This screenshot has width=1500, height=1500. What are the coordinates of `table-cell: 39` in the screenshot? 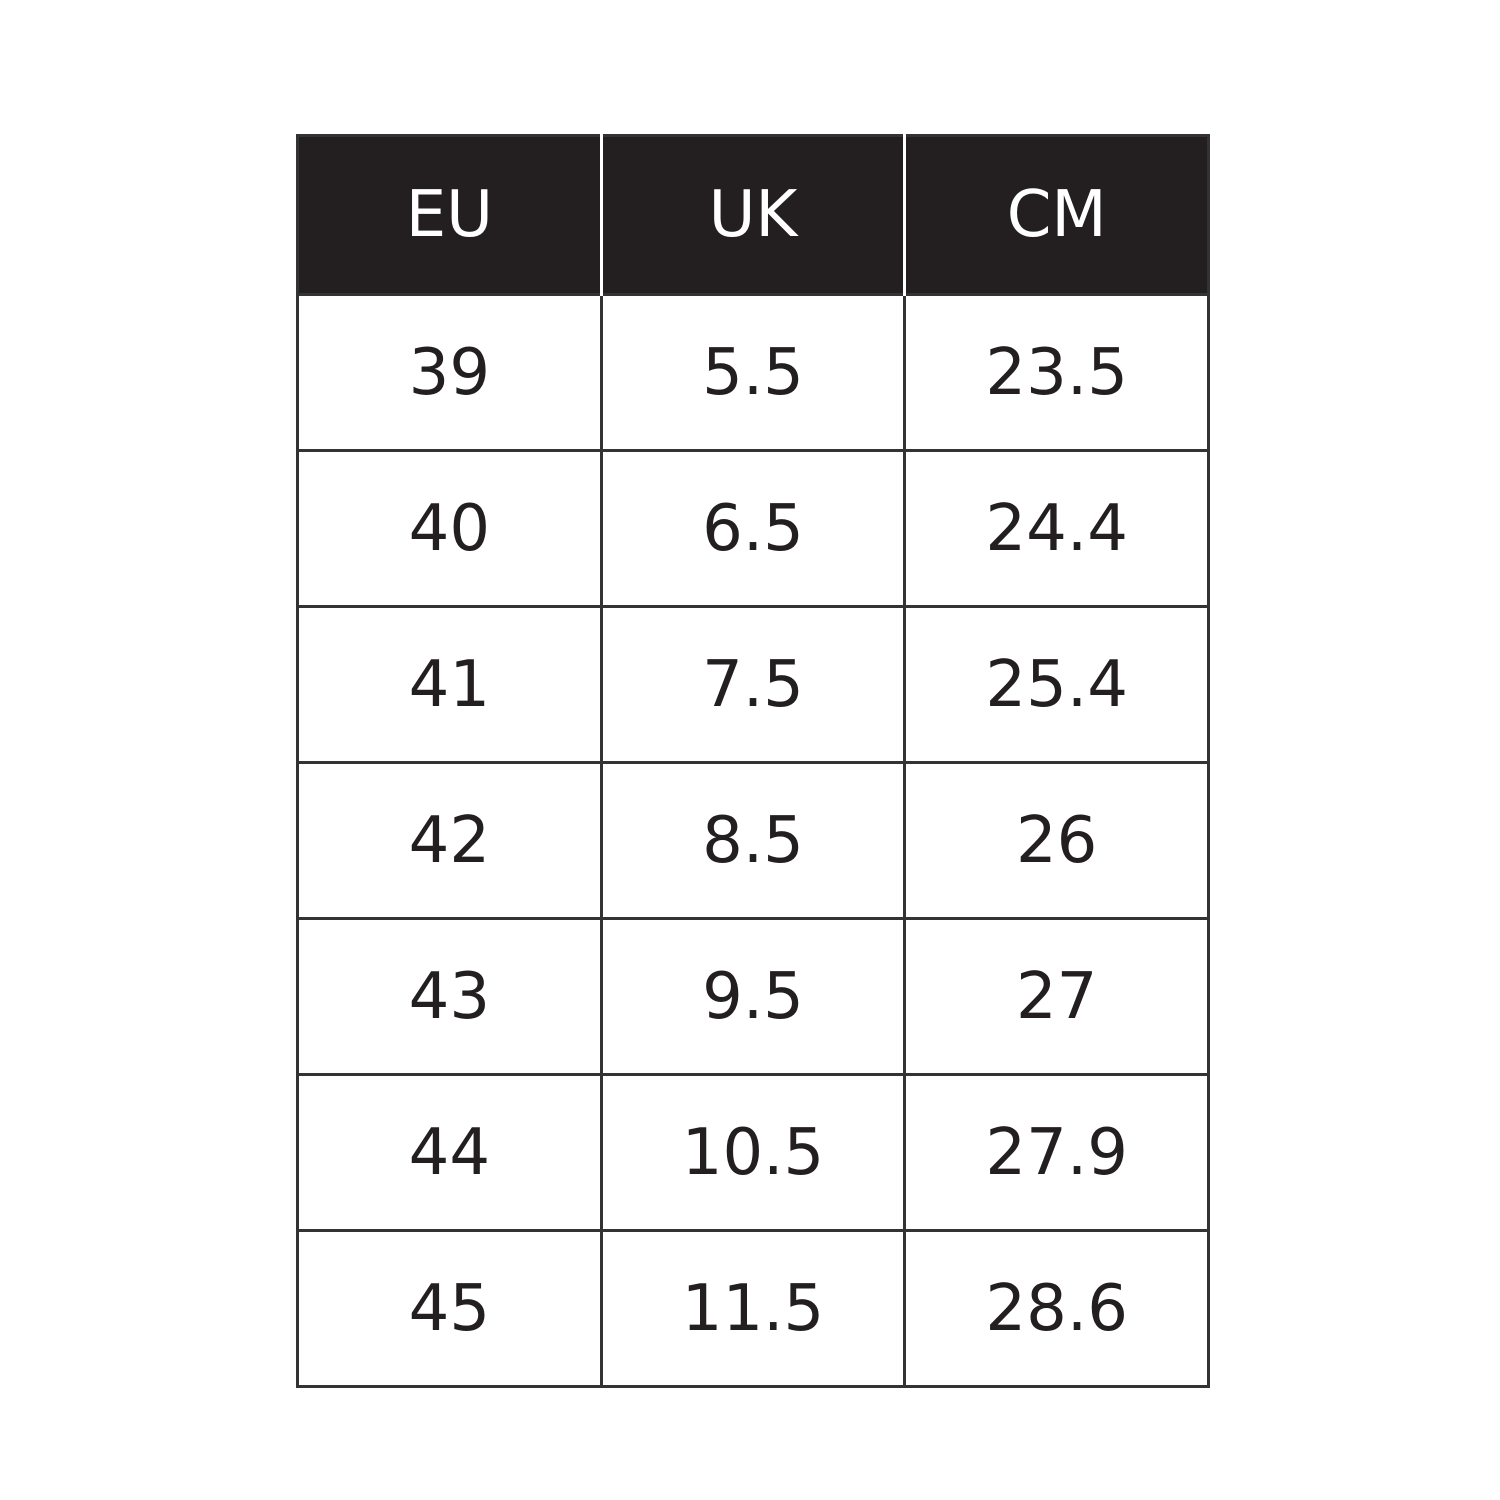 It's located at (449, 372).